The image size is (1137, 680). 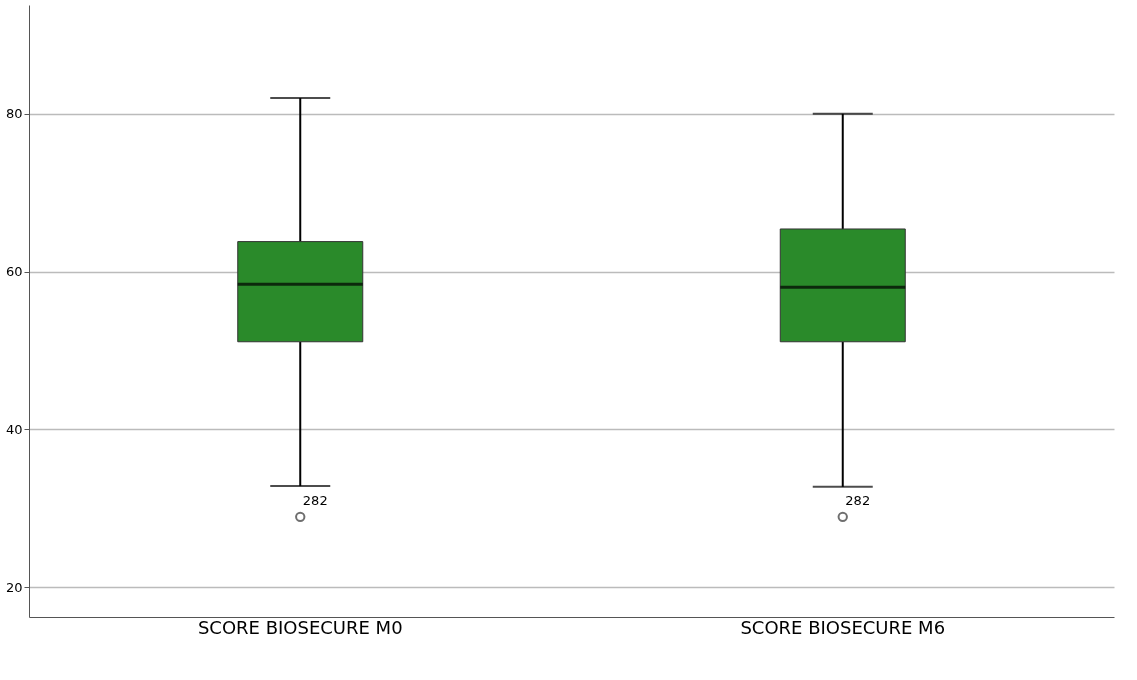 What do you see at coordinates (843, 627) in the screenshot?
I see `x-tick-label: SCORE BIOSECURE M6` at bounding box center [843, 627].